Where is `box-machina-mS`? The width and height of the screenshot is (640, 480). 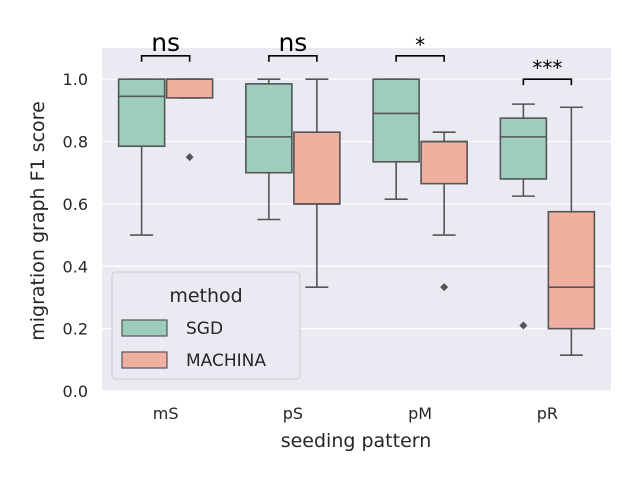
box-machina-mS is located at coordinates (189, 120).